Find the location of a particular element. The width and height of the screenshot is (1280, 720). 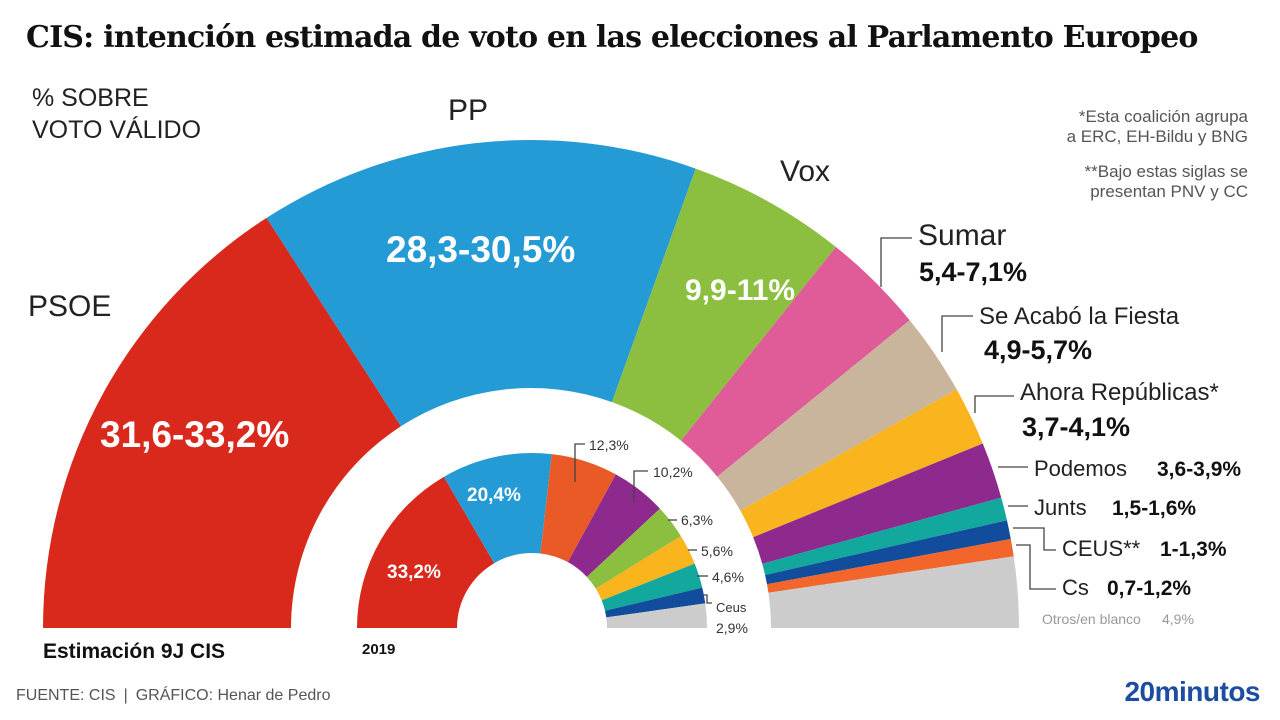

label-salf-value: 4,9-5,7% is located at coordinates (1038, 350).